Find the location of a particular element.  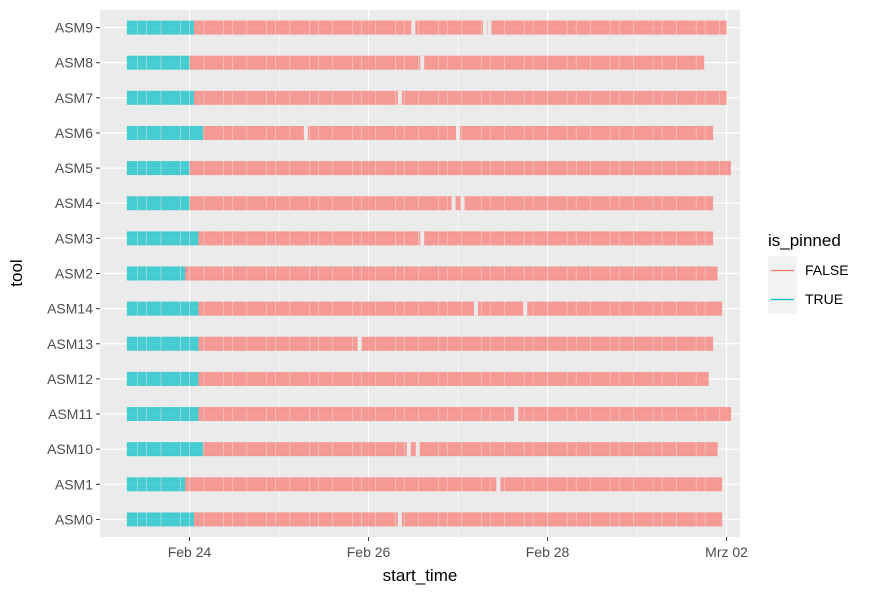

legend-title: is_pinned is located at coordinates (804, 240).